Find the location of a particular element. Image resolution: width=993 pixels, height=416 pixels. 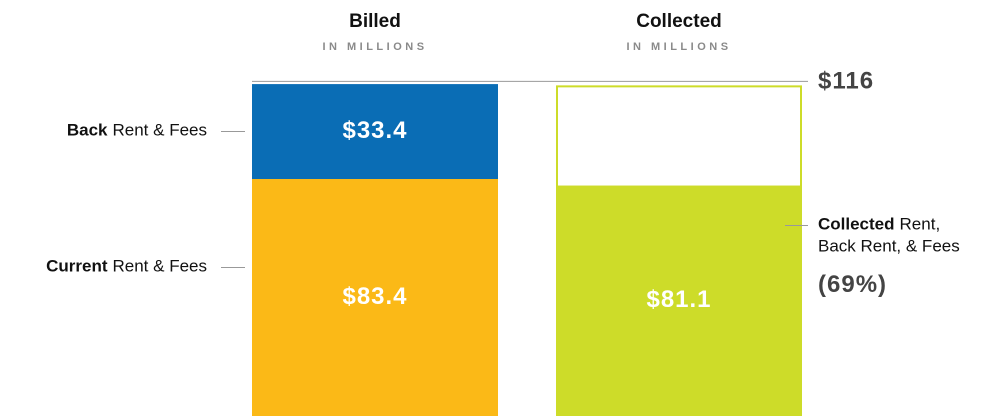

category-label: Billed is located at coordinates (375, 21).